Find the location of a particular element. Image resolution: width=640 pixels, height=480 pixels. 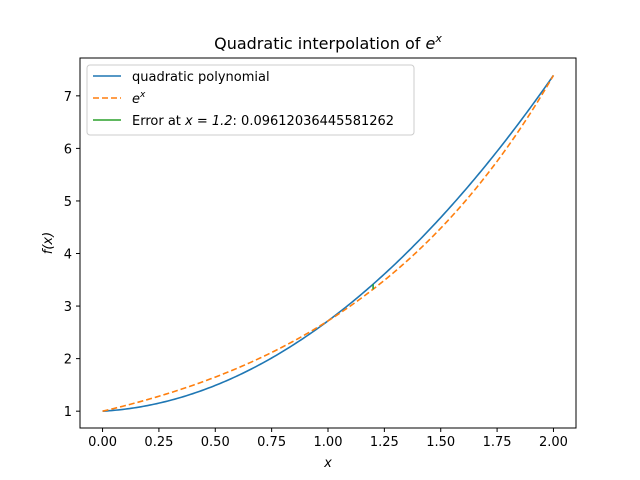

x-axis-ticks: 0.00 0.25 0.50 0.75 1.00 1.25 1.50 1.75 2.00 is located at coordinates (328, 439).